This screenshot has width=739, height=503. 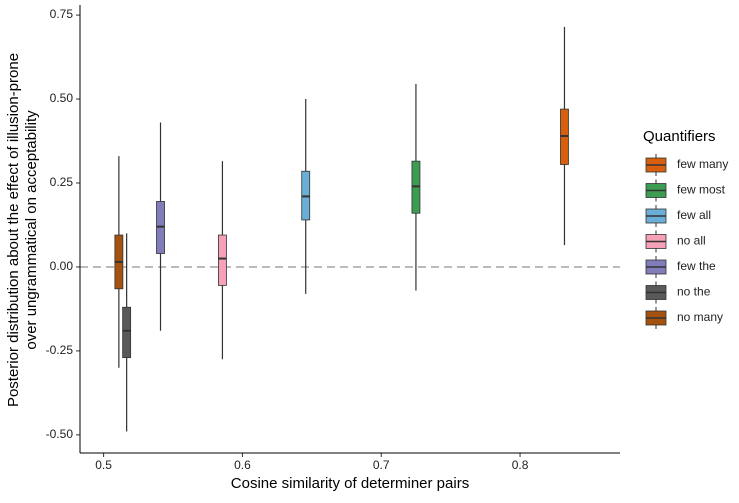 I want to click on x-tick-label: 0.7, so click(x=381, y=465).